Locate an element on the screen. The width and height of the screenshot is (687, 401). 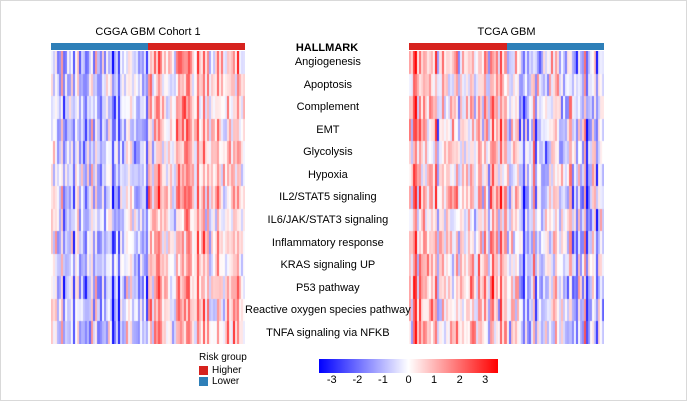
pathway-label: Hypoxia is located at coordinates (327, 174).